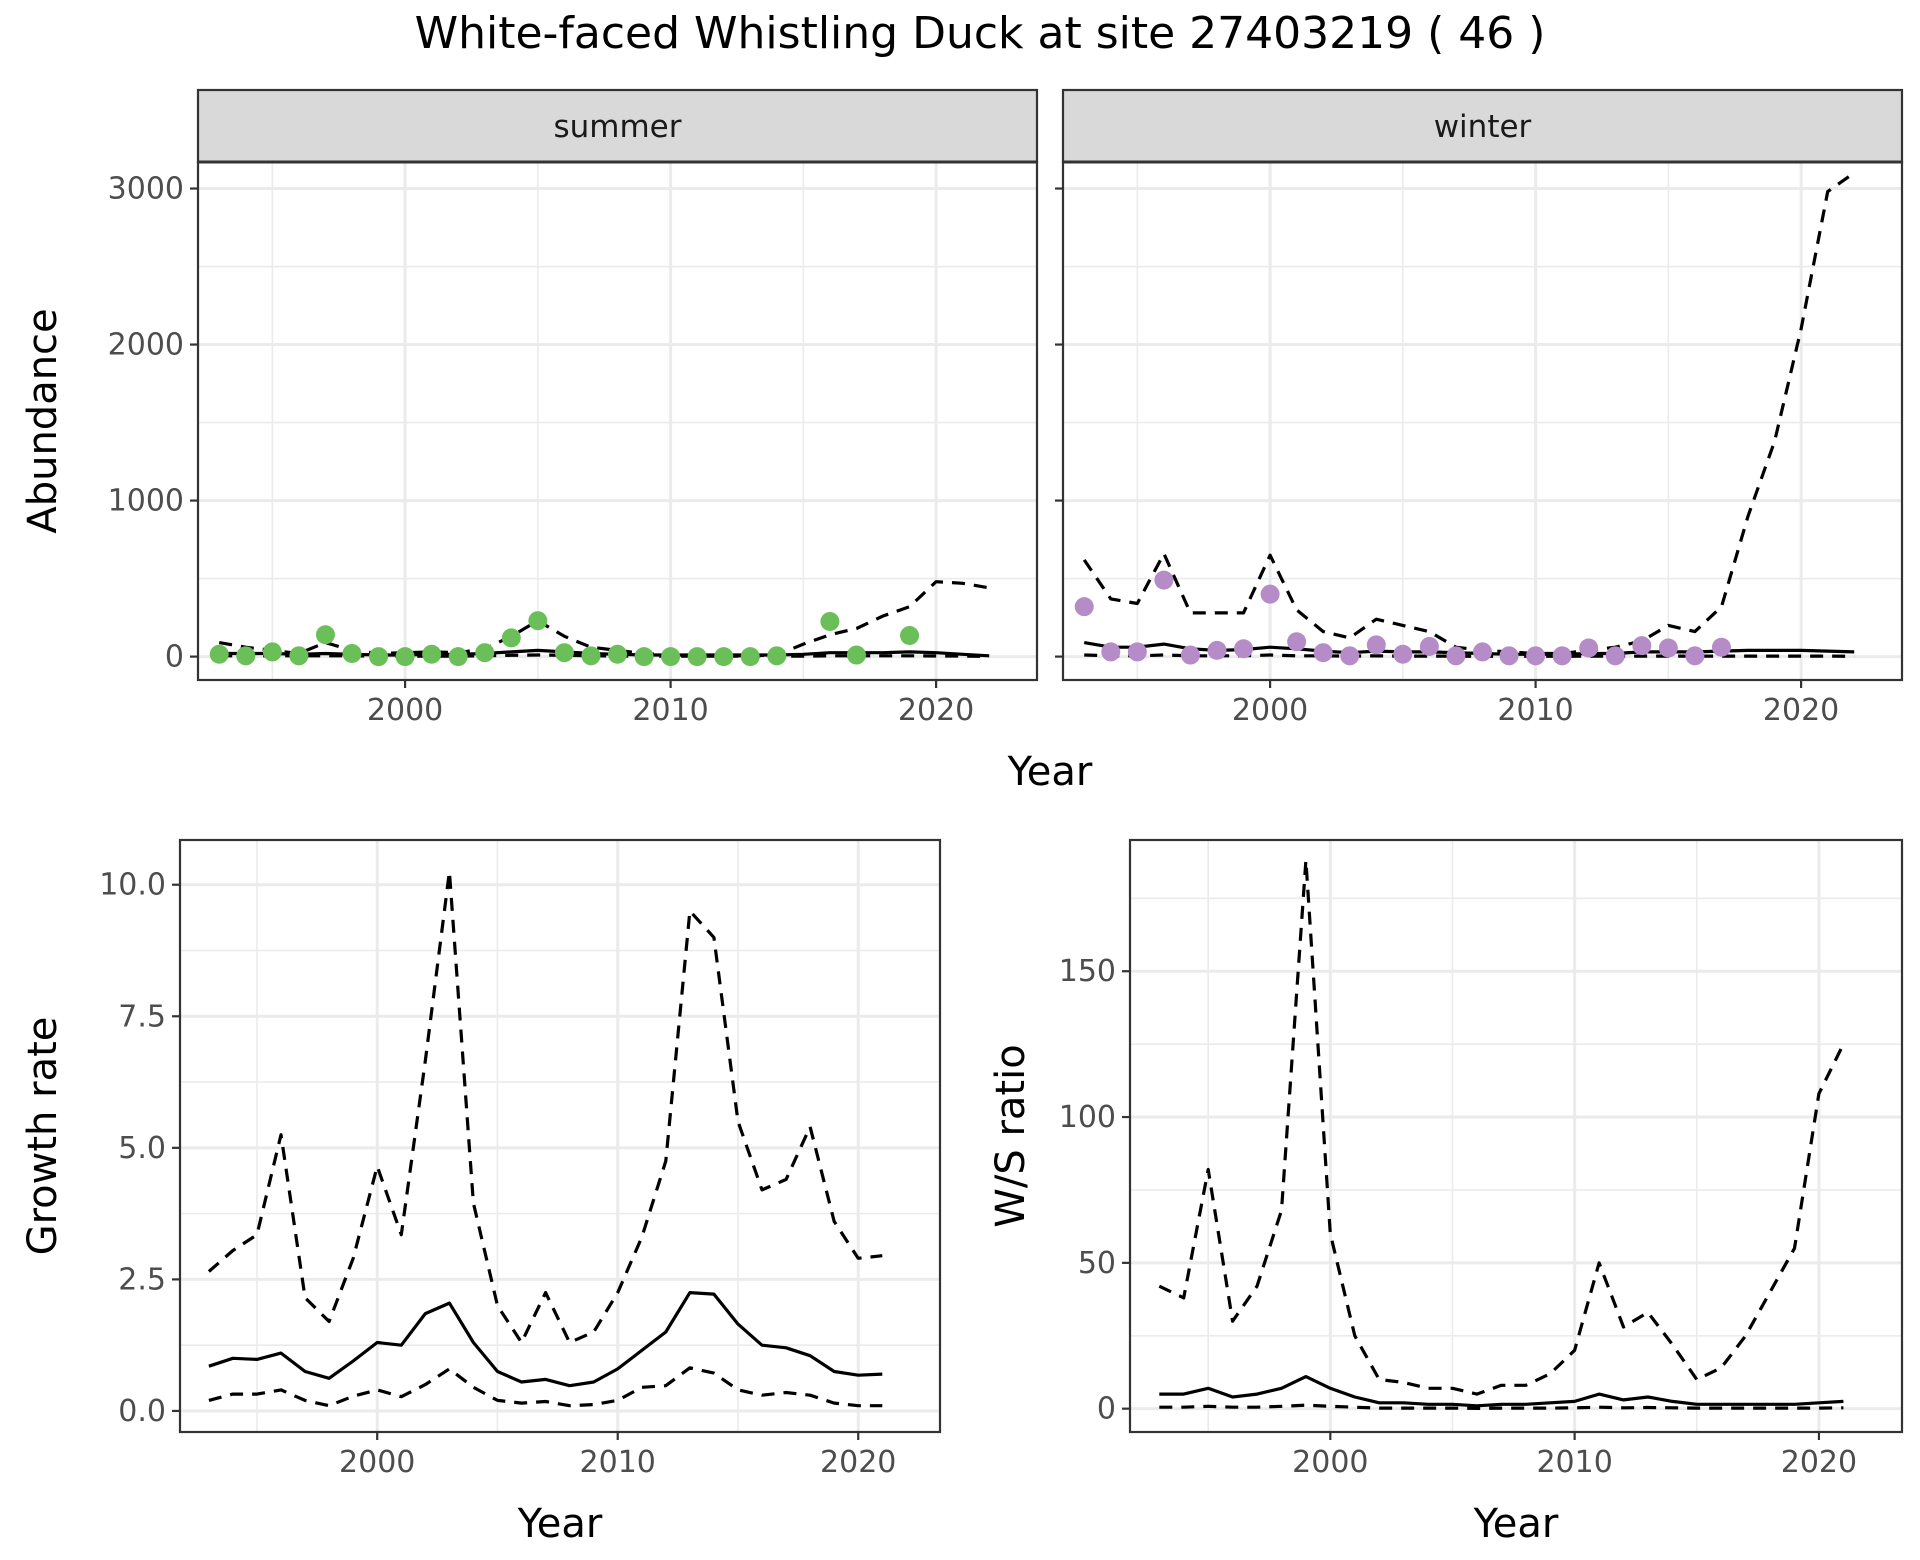 This screenshot has height=1560, width=1920. I want to click on y-tick-label: 0.0, so click(142, 1411).